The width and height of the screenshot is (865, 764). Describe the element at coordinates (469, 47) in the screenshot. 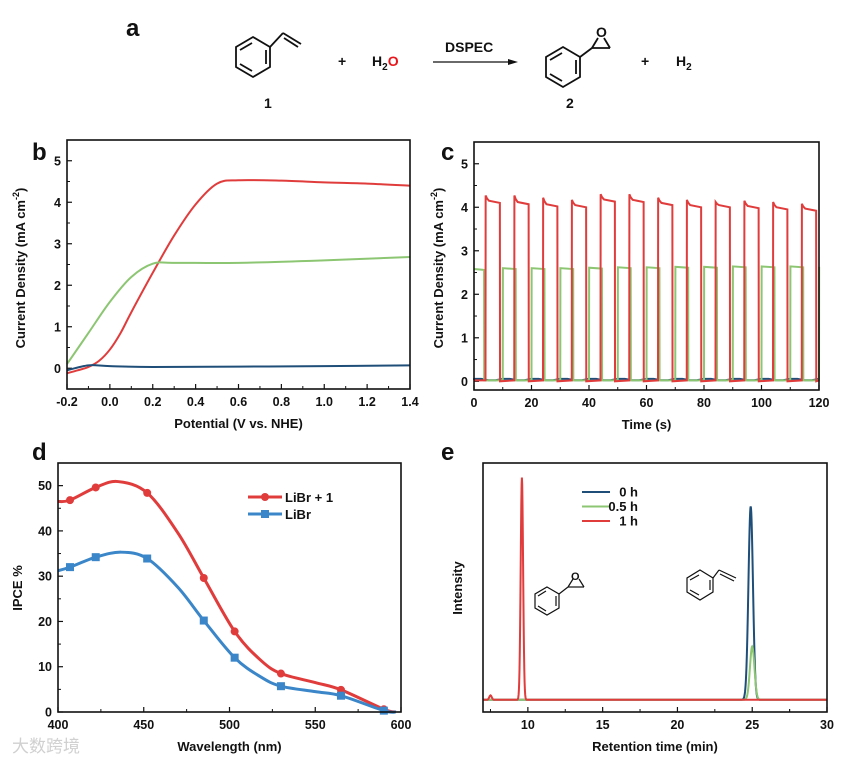

I see `arrow-label: DSPEC` at that location.